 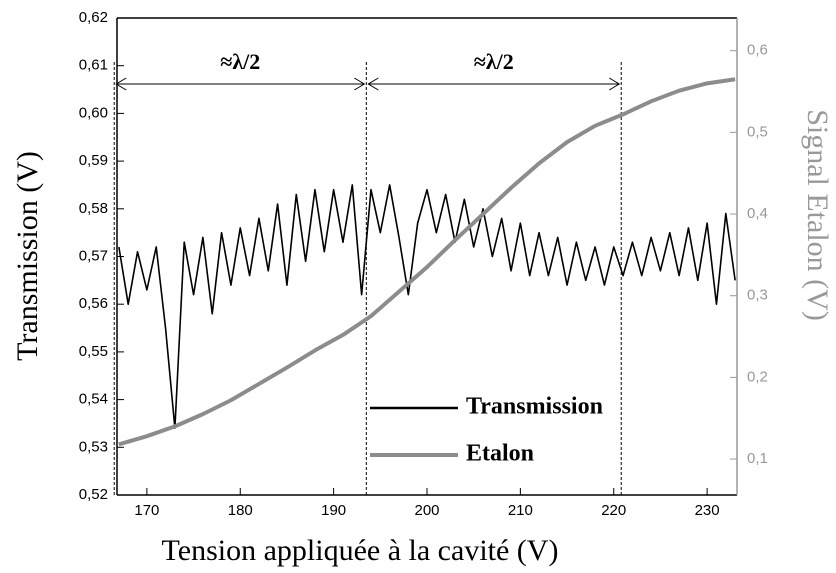 What do you see at coordinates (360, 550) in the screenshot?
I see `x-axis-label: Tension appliquée à la cavité (V)` at bounding box center [360, 550].